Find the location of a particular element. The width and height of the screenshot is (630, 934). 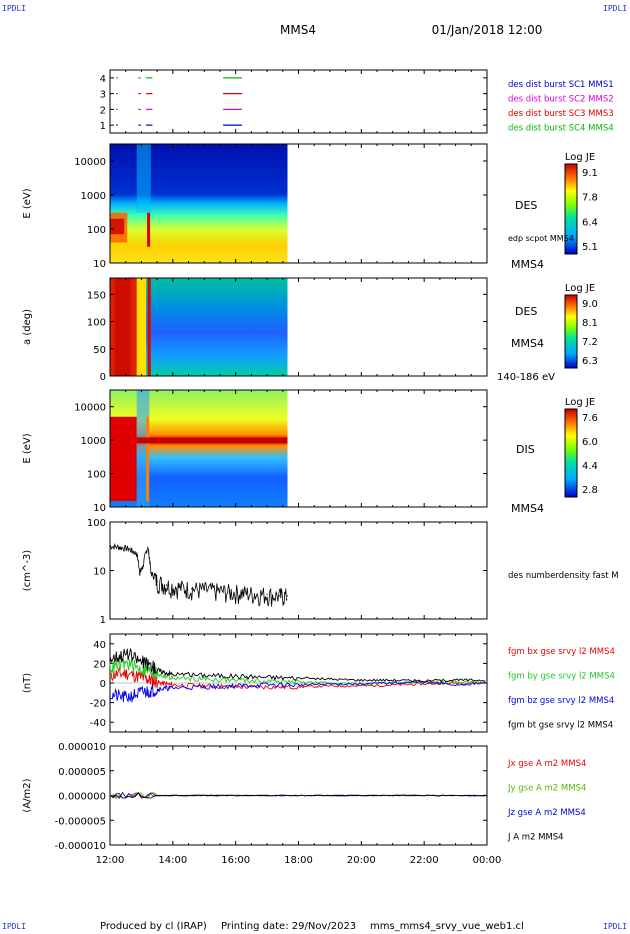

current-y-tick-label: 0.000000 is located at coordinates (82, 797).